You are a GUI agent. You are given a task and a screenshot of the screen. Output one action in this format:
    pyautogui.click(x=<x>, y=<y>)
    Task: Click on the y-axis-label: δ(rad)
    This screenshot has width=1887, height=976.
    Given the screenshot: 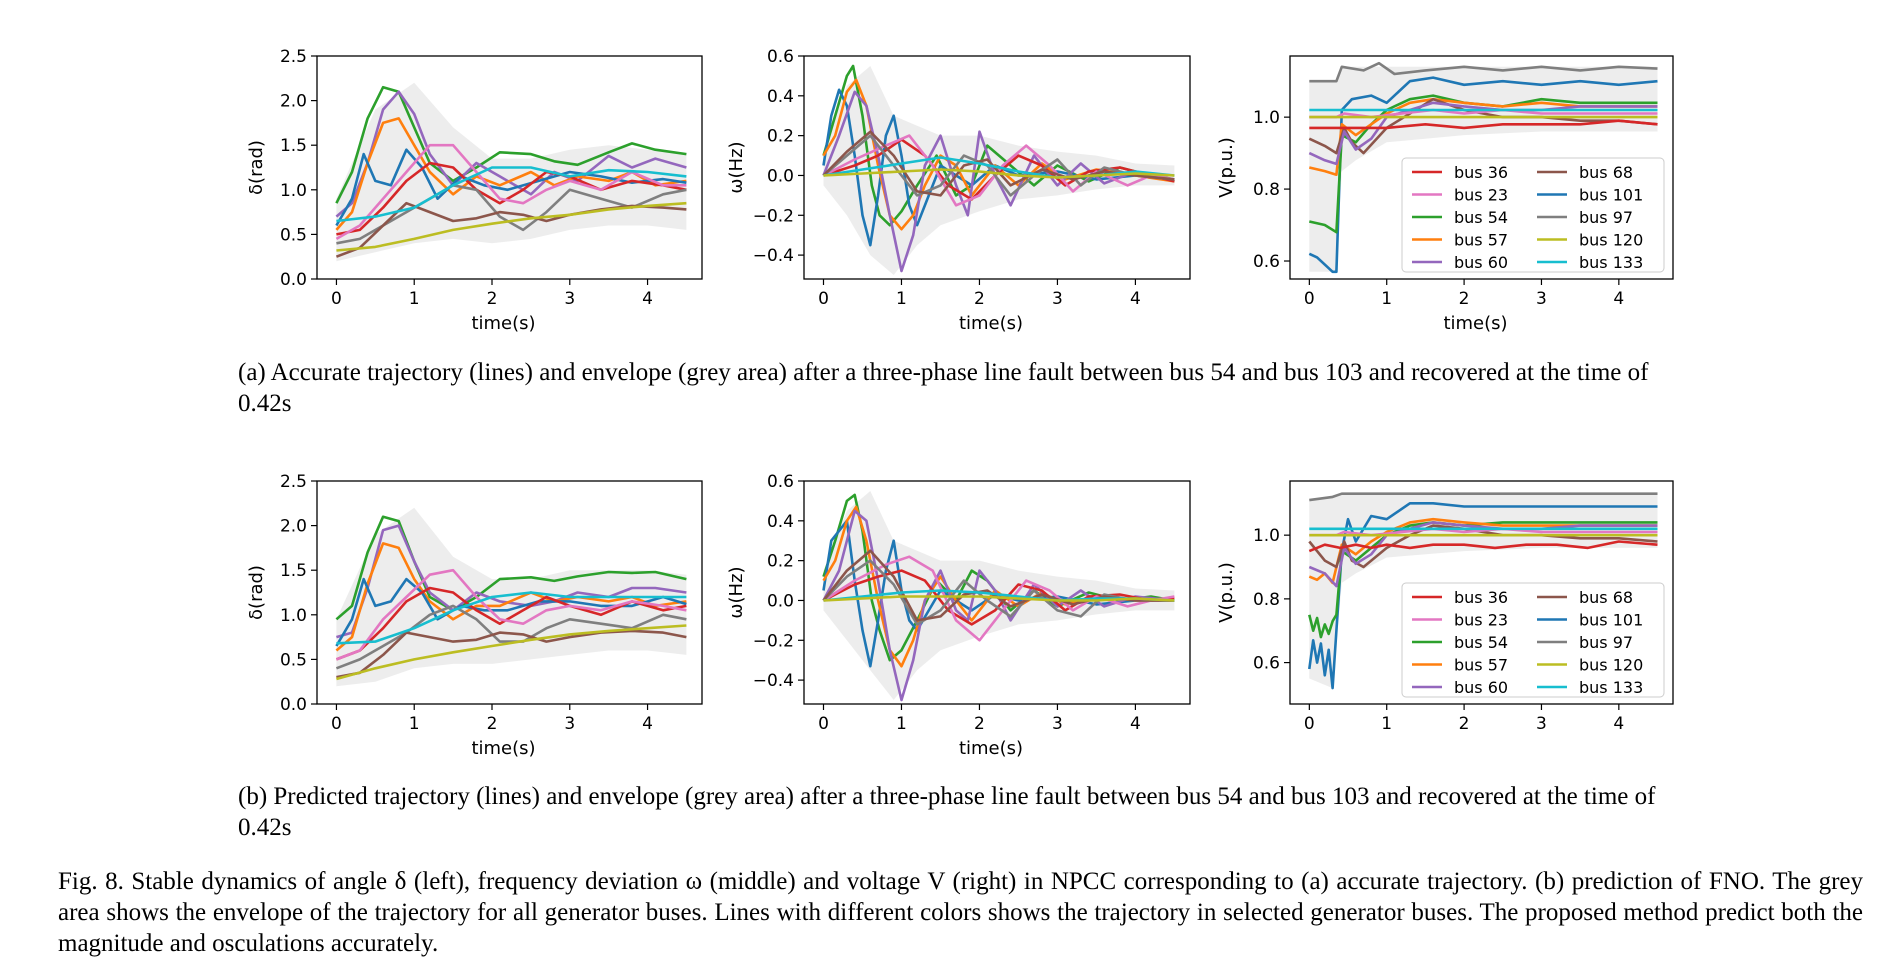 What is the action you would take?
    pyautogui.click(x=256, y=167)
    